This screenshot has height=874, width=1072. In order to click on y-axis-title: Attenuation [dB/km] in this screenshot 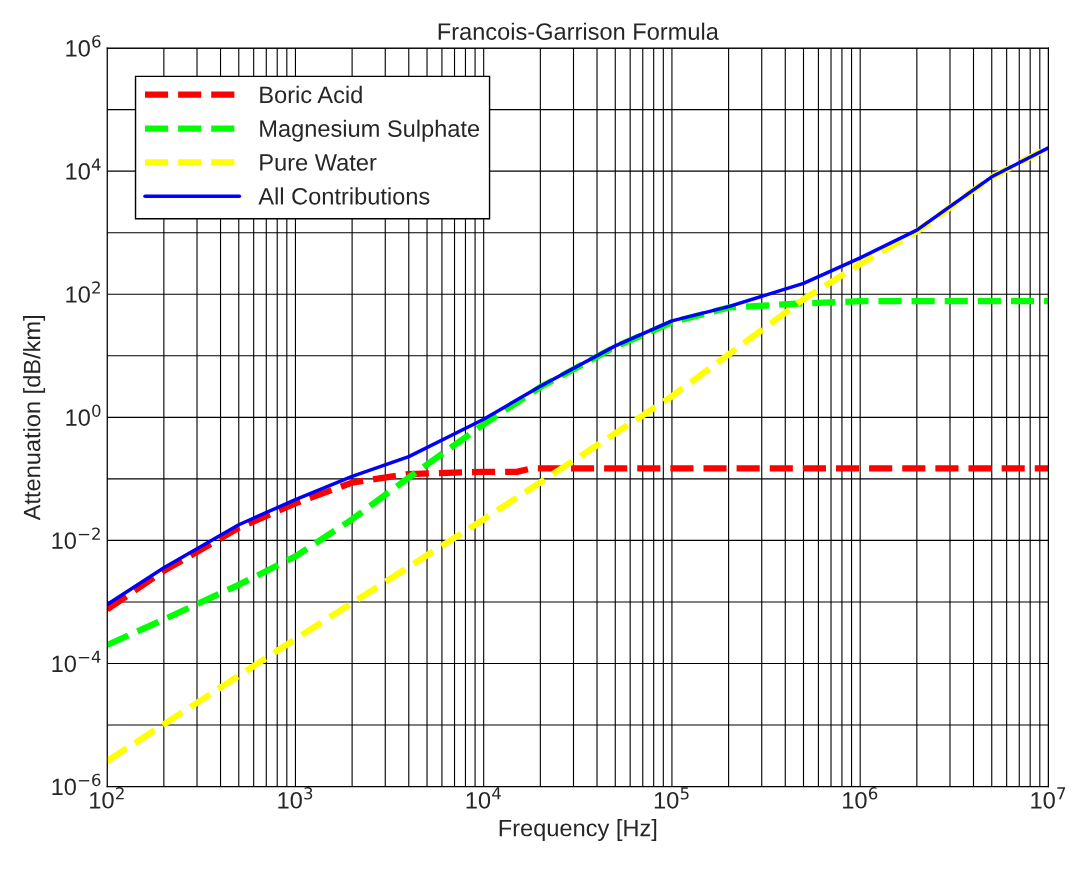, I will do `click(34, 418)`.